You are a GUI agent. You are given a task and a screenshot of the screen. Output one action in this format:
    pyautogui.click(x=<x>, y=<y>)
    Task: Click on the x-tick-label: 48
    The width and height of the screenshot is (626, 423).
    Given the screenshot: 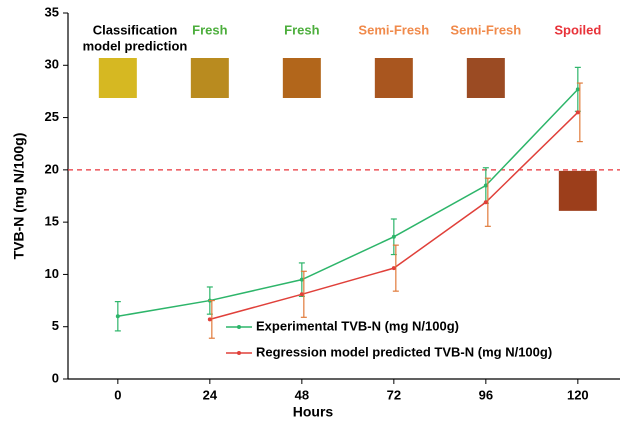 What is the action you would take?
    pyautogui.click(x=302, y=394)
    